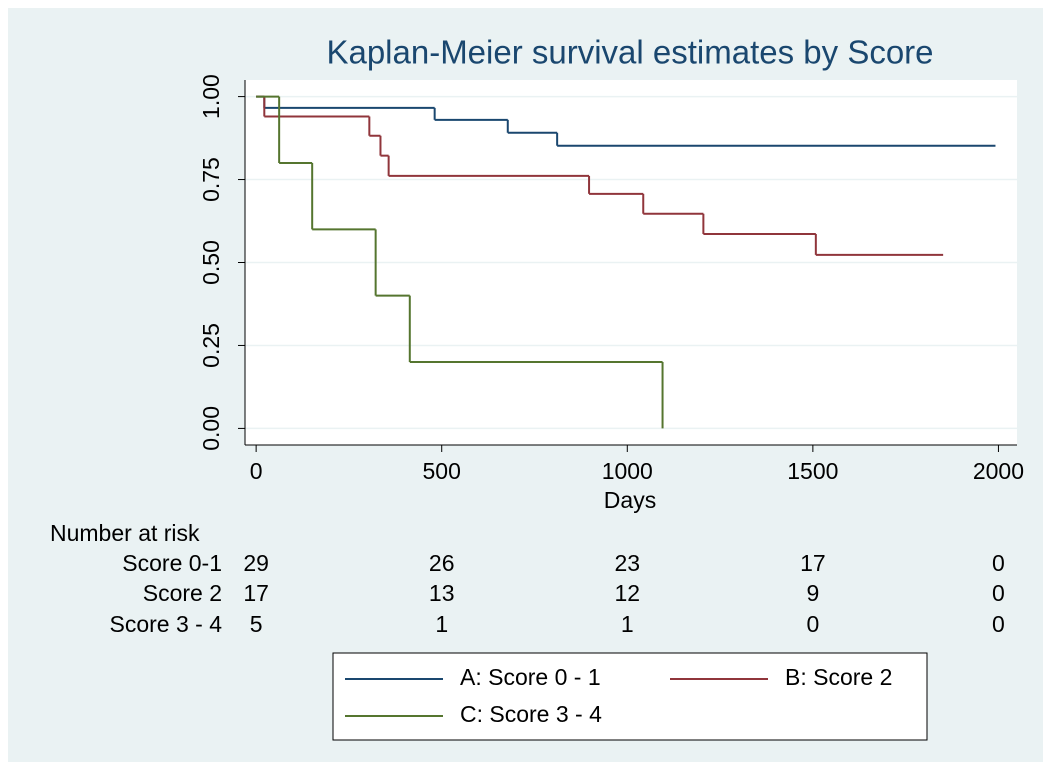 This screenshot has width=1051, height=770. I want to click on x-tick-label: 1500, so click(812, 471).